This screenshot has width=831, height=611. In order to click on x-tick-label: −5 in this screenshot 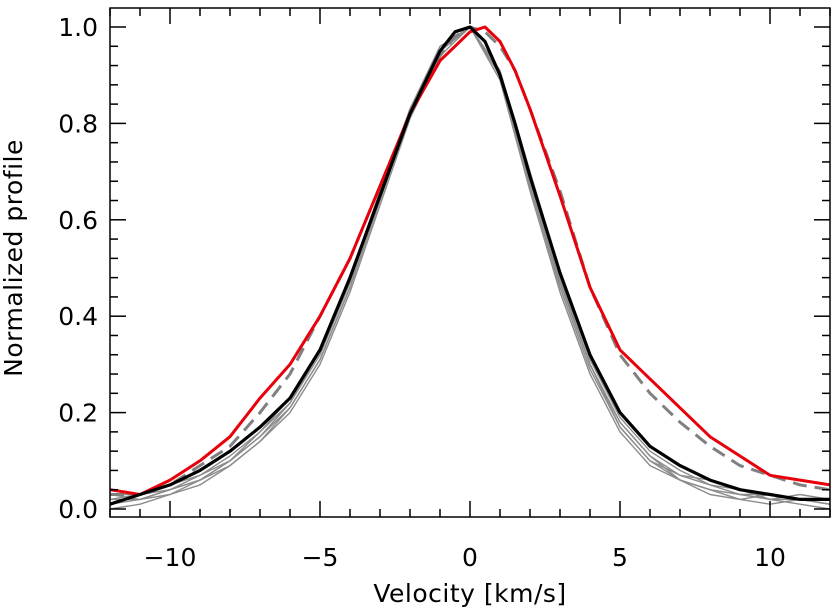, I will do `click(320, 557)`.